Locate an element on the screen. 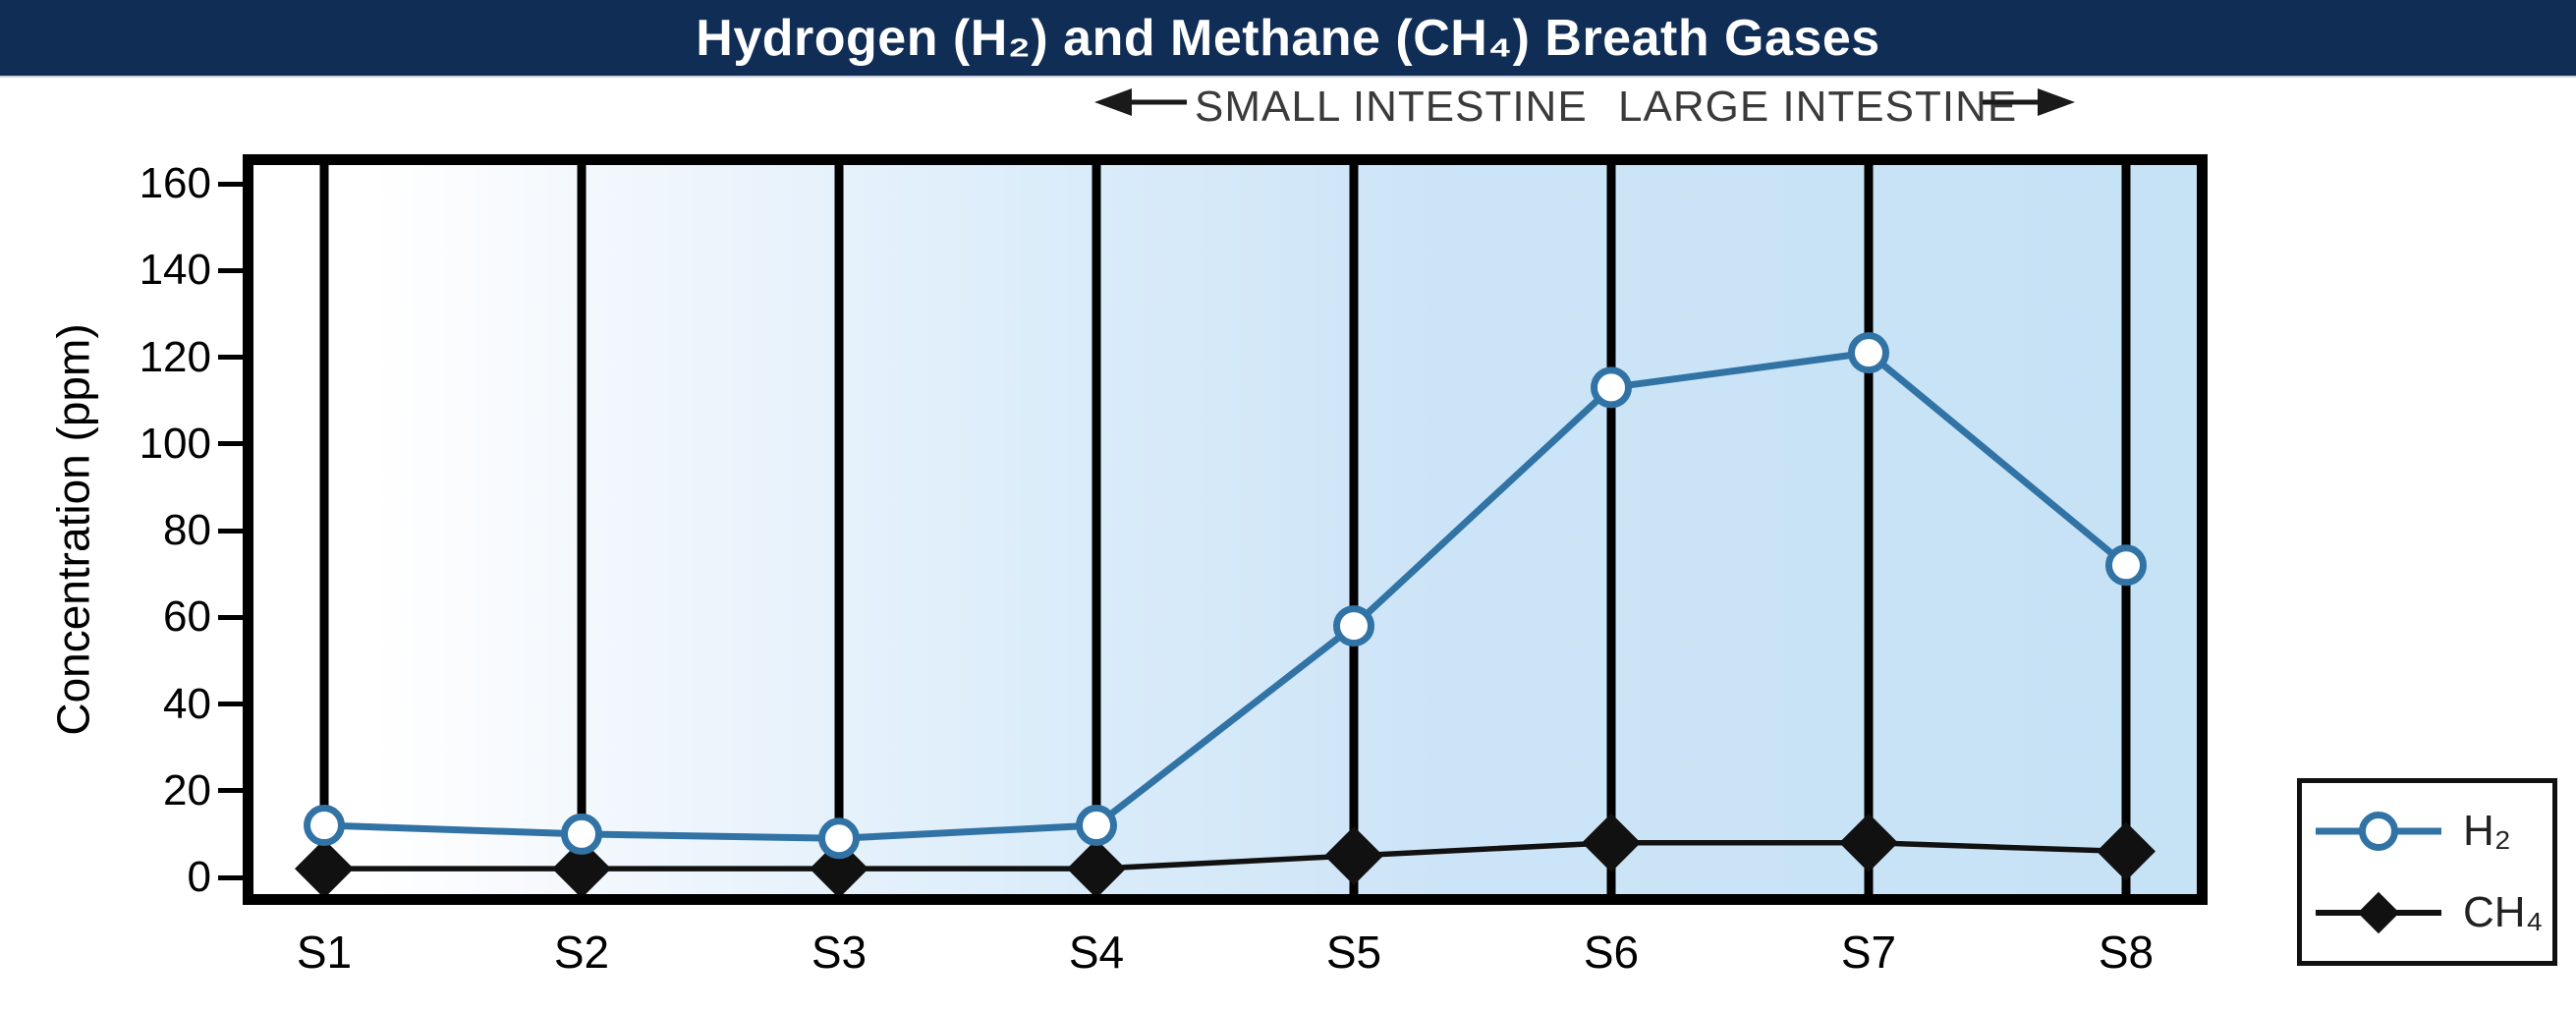 Image resolution: width=2576 pixels, height=1012 pixels. ch4-marker-s5 is located at coordinates (1353, 855).